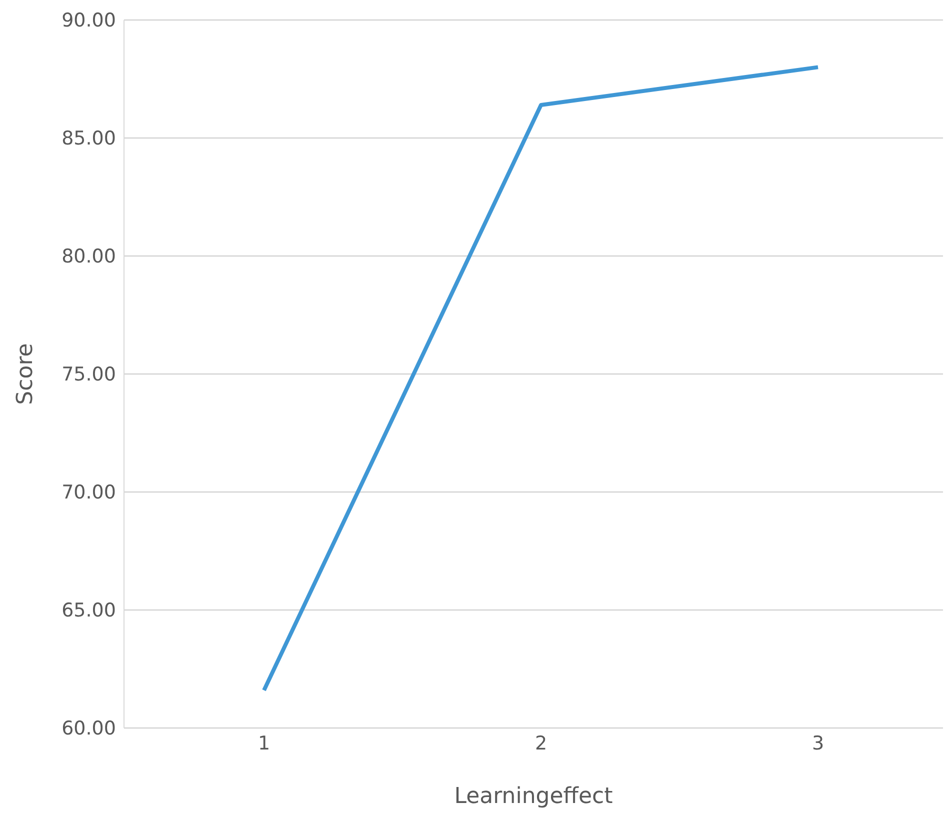 The height and width of the screenshot is (826, 951). I want to click on y-axis-title: Score, so click(25, 374).